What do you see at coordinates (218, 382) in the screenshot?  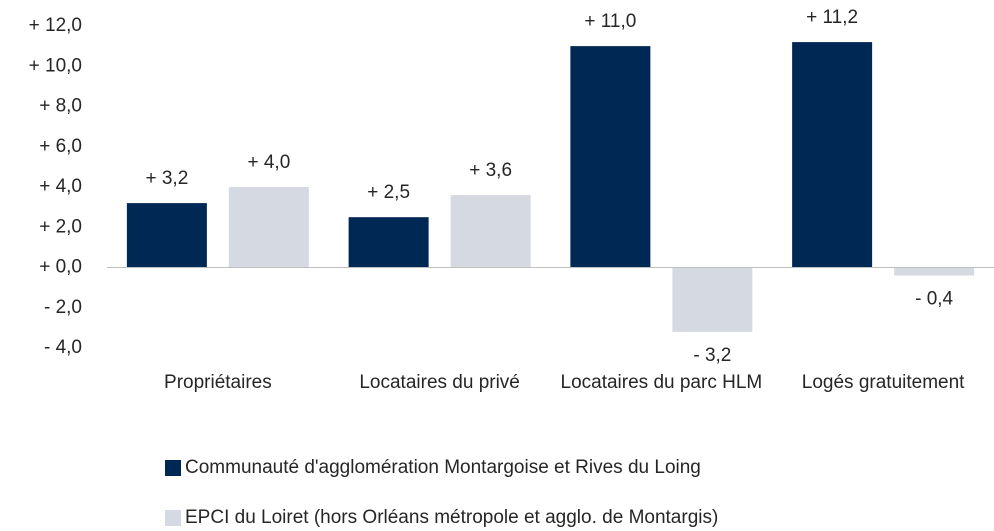 I see `x-tick-label: Propriétaires` at bounding box center [218, 382].